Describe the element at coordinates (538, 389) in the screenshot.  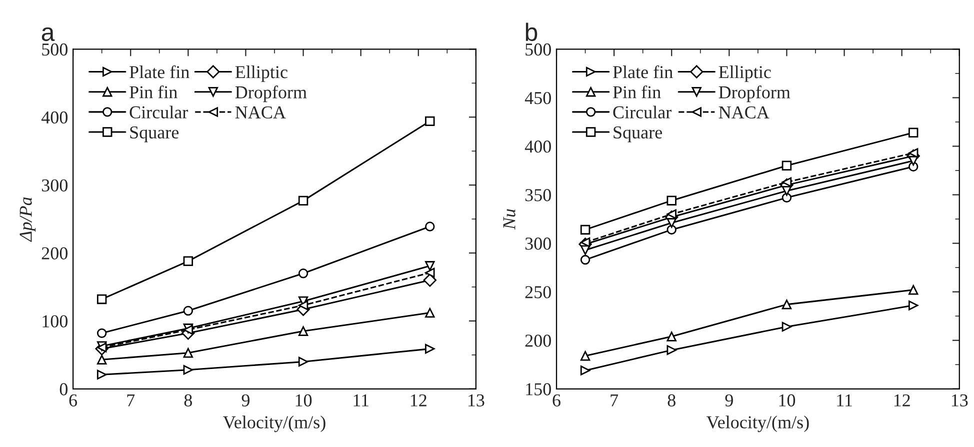
I see `y-tick-label: 150` at that location.